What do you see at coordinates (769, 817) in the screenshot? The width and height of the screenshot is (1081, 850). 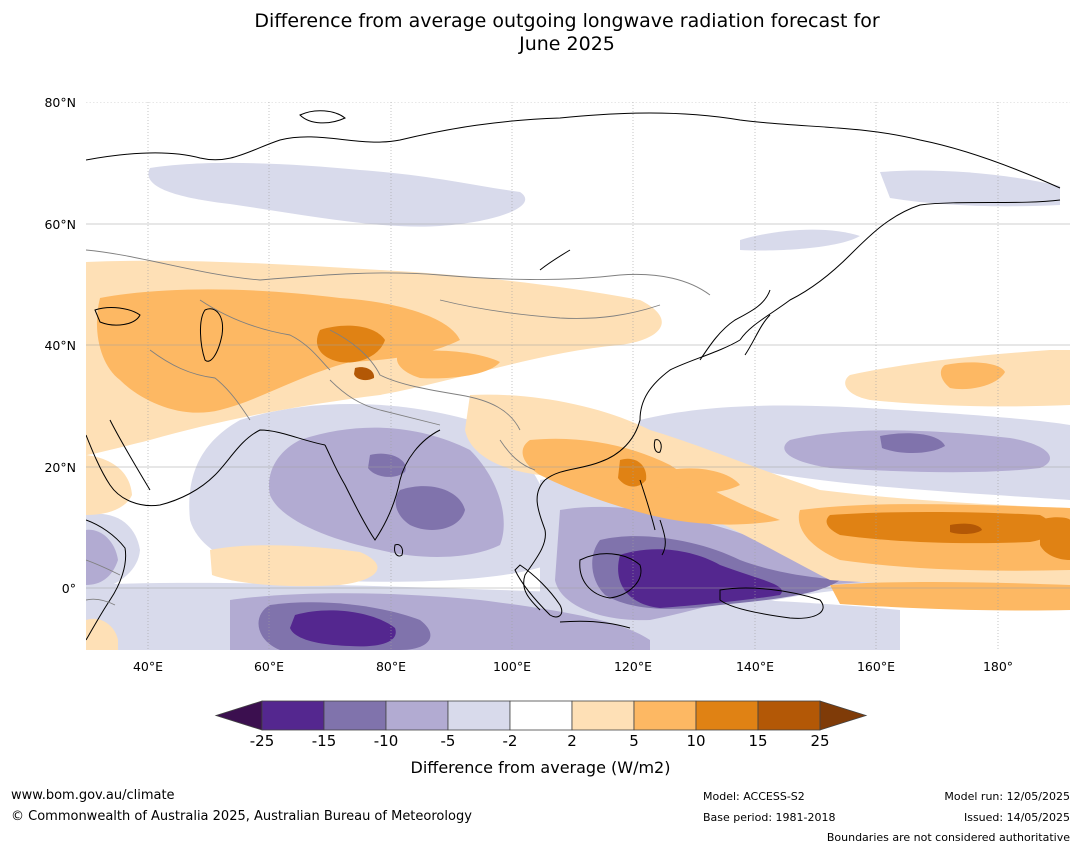 I see `footer-base-period: Base period: 1981-2018` at bounding box center [769, 817].